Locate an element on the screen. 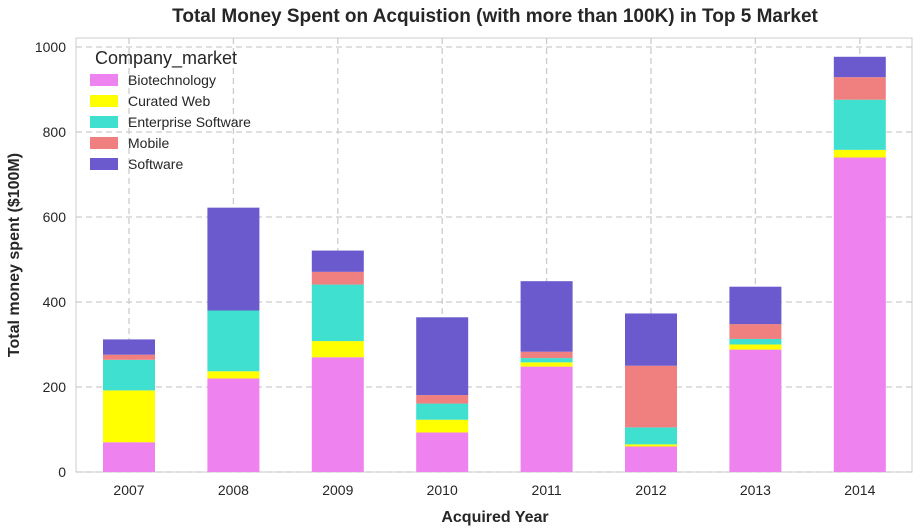  bar-biotechnology-2011 is located at coordinates (546, 419).